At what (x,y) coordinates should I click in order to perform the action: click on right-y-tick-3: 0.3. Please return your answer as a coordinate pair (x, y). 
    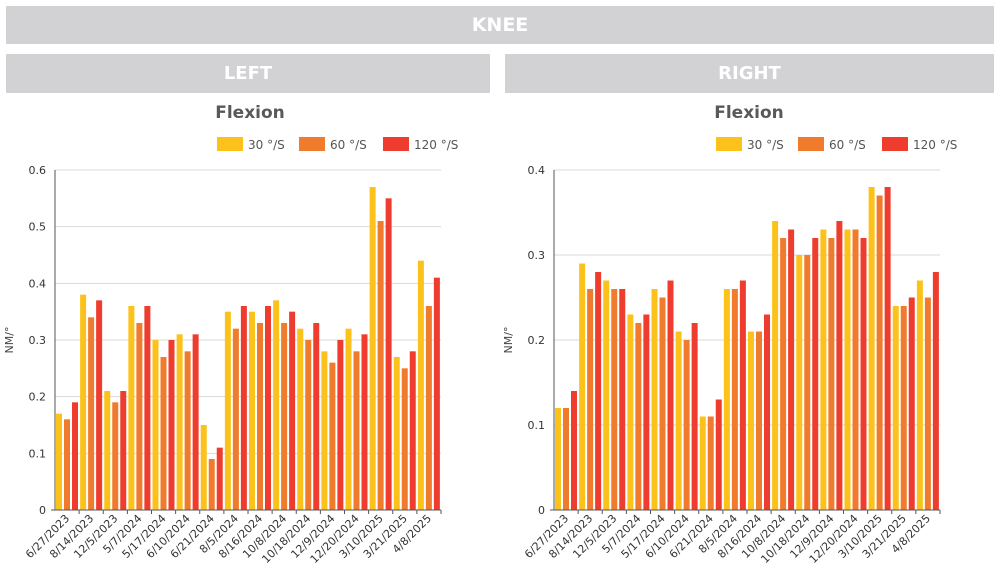
    Looking at the image, I should click on (537, 255).